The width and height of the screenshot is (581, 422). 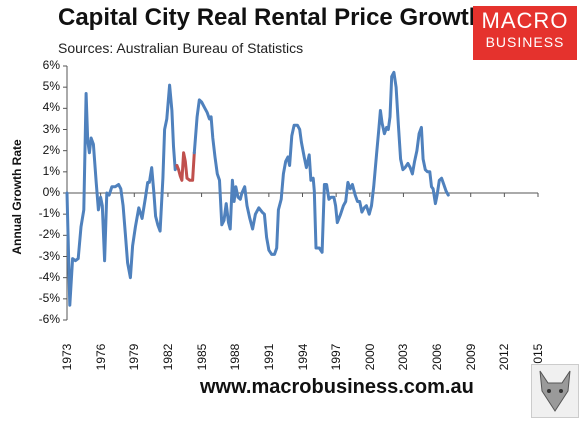 I want to click on logo-line1: MACRO, so click(x=525, y=20).